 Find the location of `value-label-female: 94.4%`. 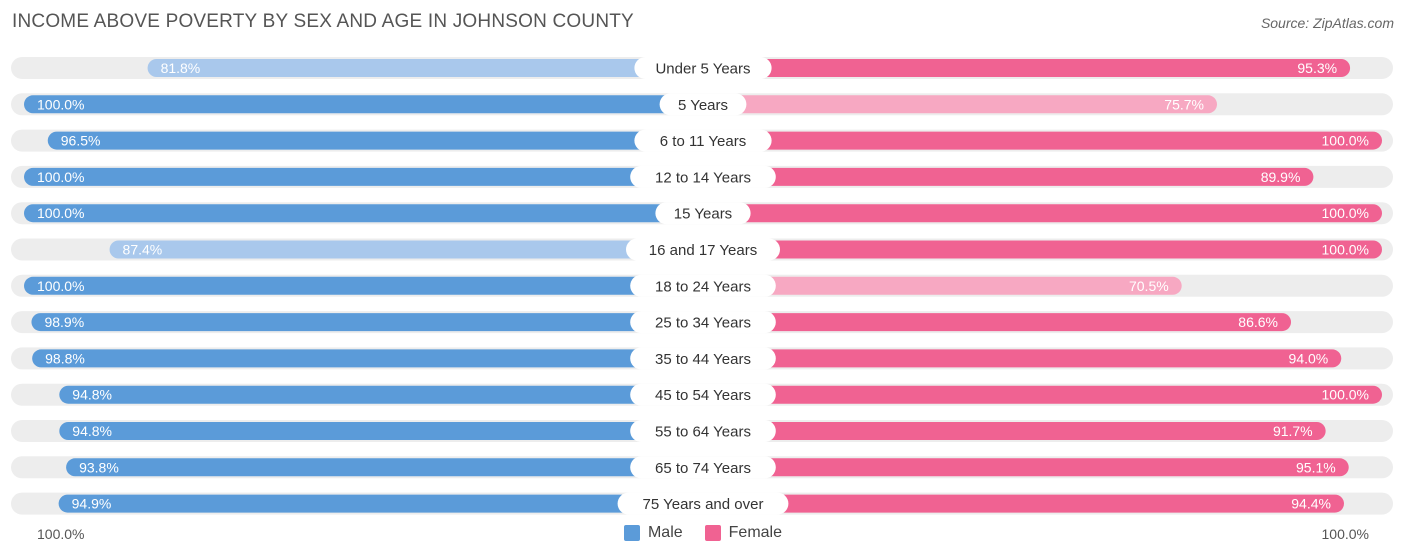

value-label-female: 94.4% is located at coordinates (1311, 504).